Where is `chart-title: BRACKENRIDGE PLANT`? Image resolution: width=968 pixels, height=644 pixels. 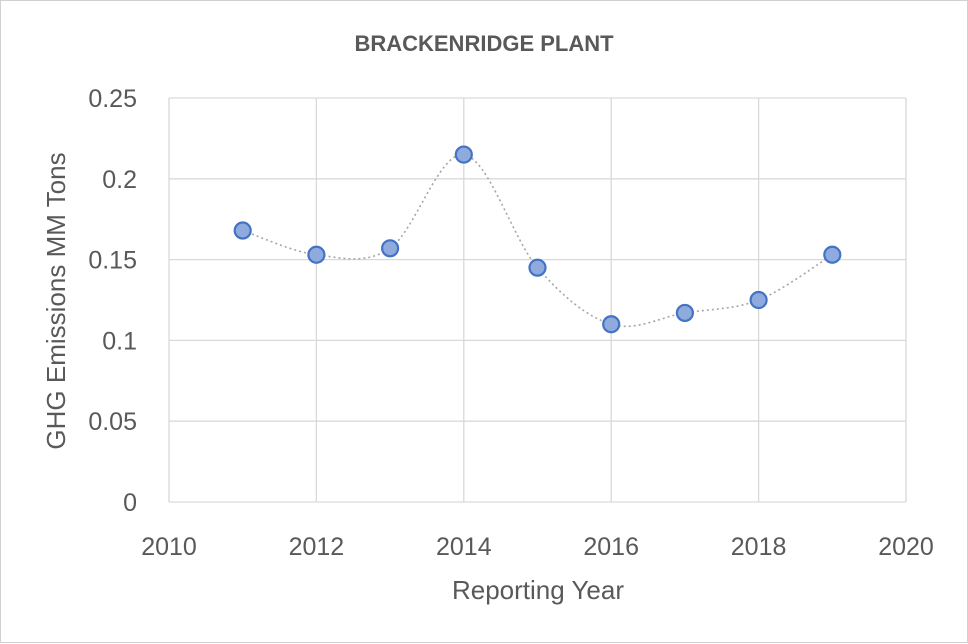
chart-title: BRACKENRIDGE PLANT is located at coordinates (484, 43).